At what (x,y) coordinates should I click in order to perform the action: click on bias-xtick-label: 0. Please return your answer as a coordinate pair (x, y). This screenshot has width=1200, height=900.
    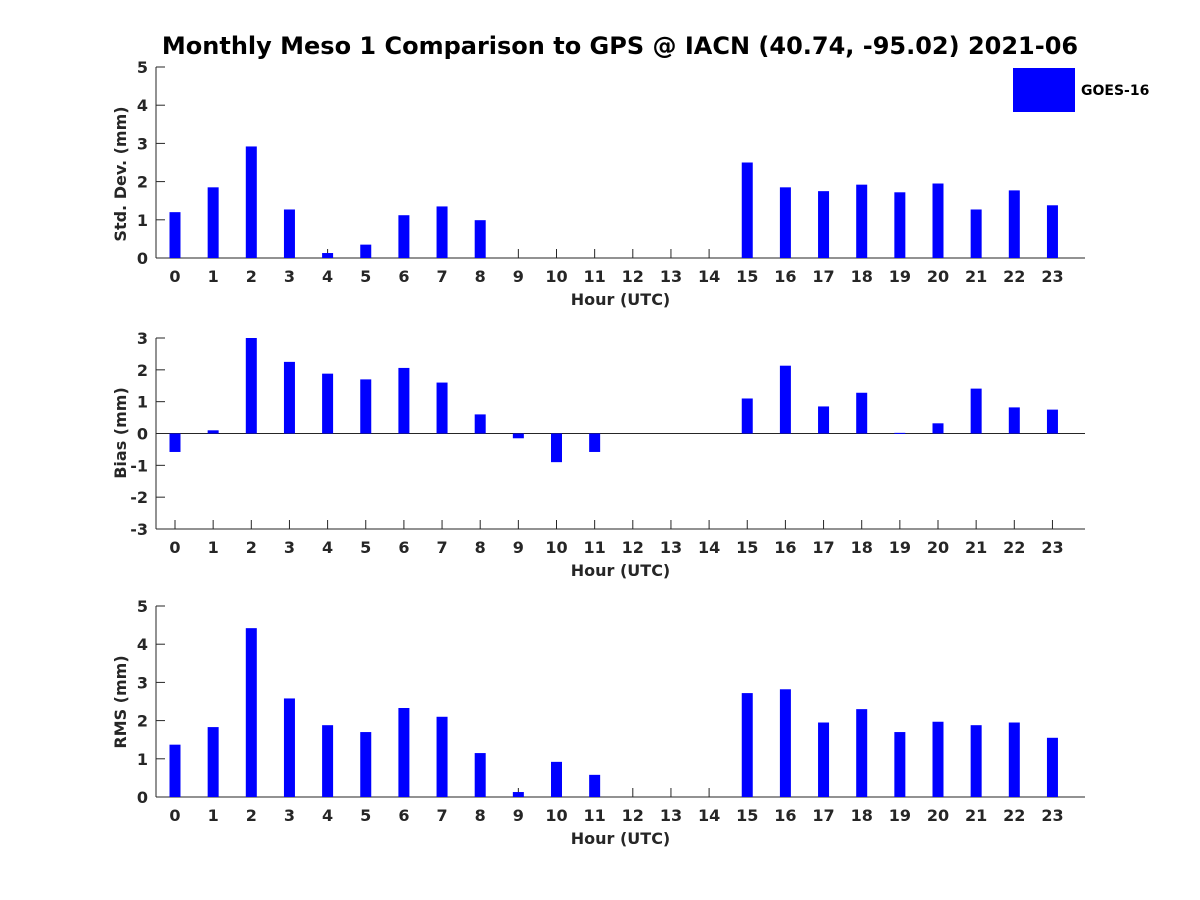
    Looking at the image, I should click on (174, 547).